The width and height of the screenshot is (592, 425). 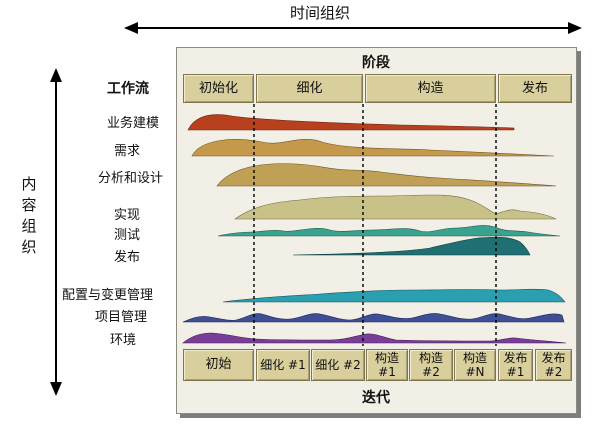 I want to click on hump-test, so click(x=389, y=231).